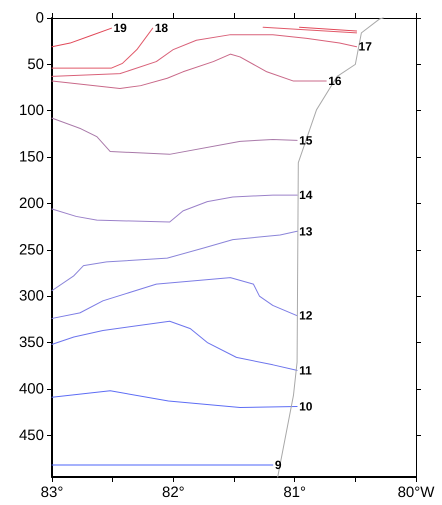 The height and width of the screenshot is (505, 442). What do you see at coordinates (306, 315) in the screenshot?
I see `series-label: 12` at bounding box center [306, 315].